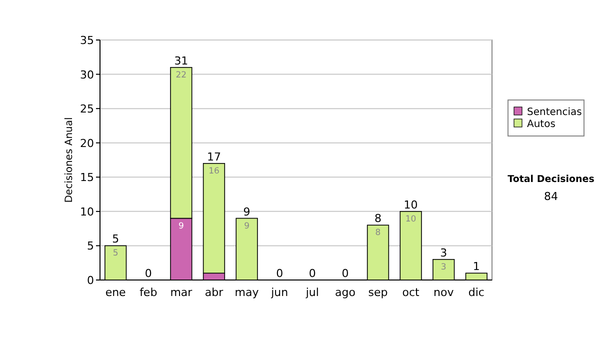 The image size is (600, 340). I want to click on x-tick-label: jul, so click(311, 292).